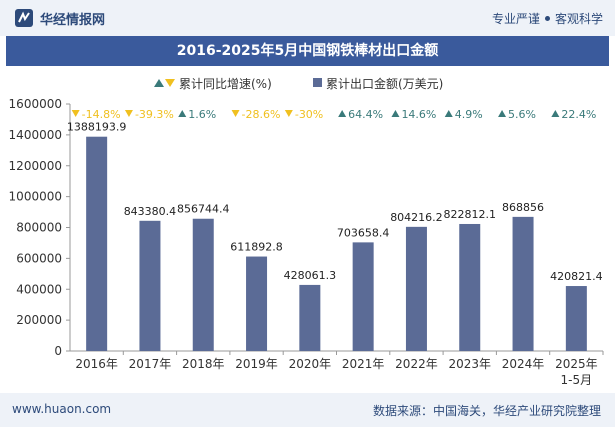 The image size is (615, 427). What do you see at coordinates (317, 82) in the screenshot?
I see `legend-bar-swatch` at bounding box center [317, 82].